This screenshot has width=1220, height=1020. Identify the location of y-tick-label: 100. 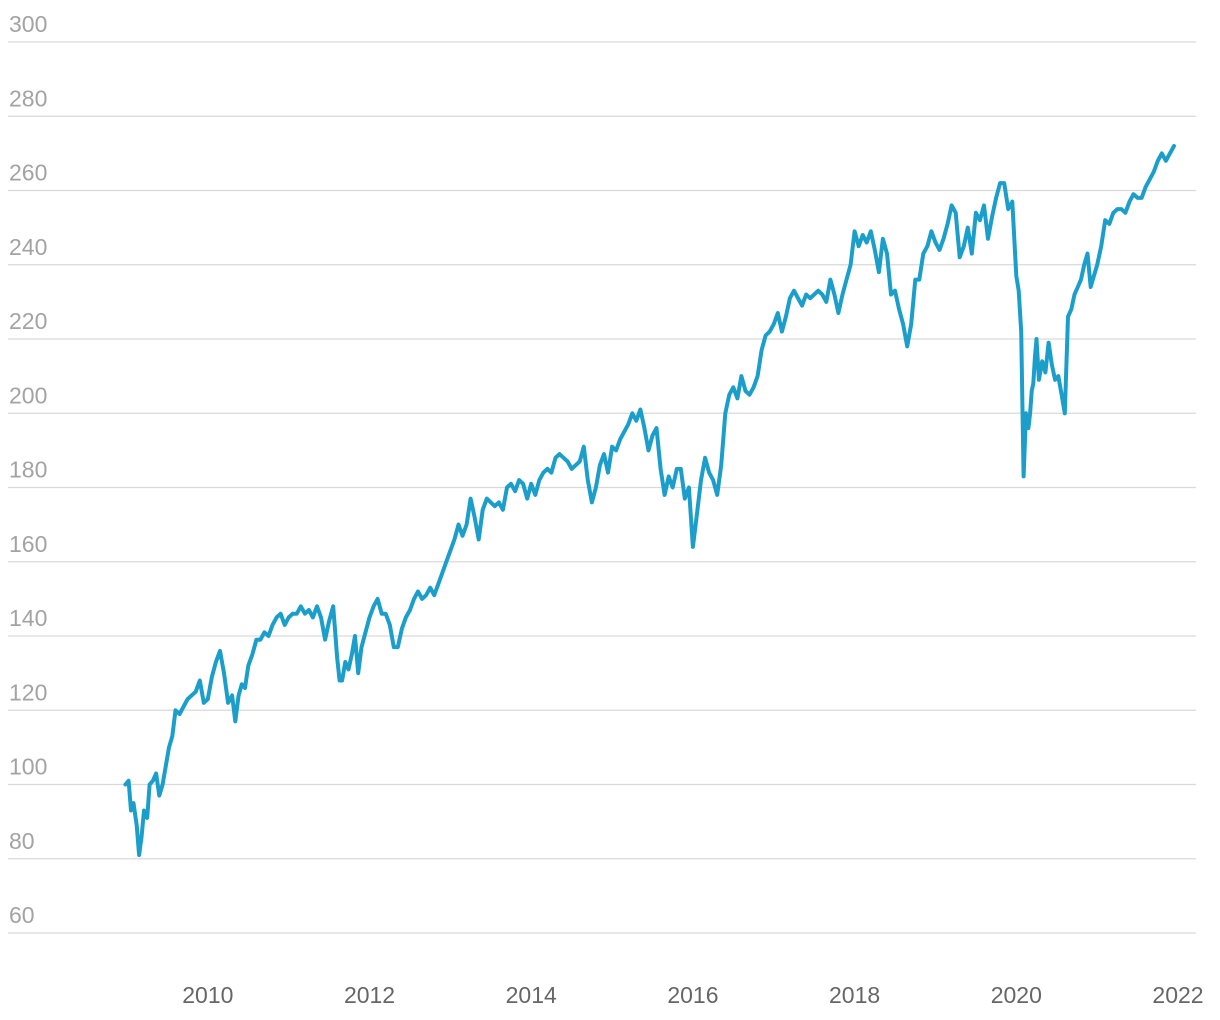
(28, 767).